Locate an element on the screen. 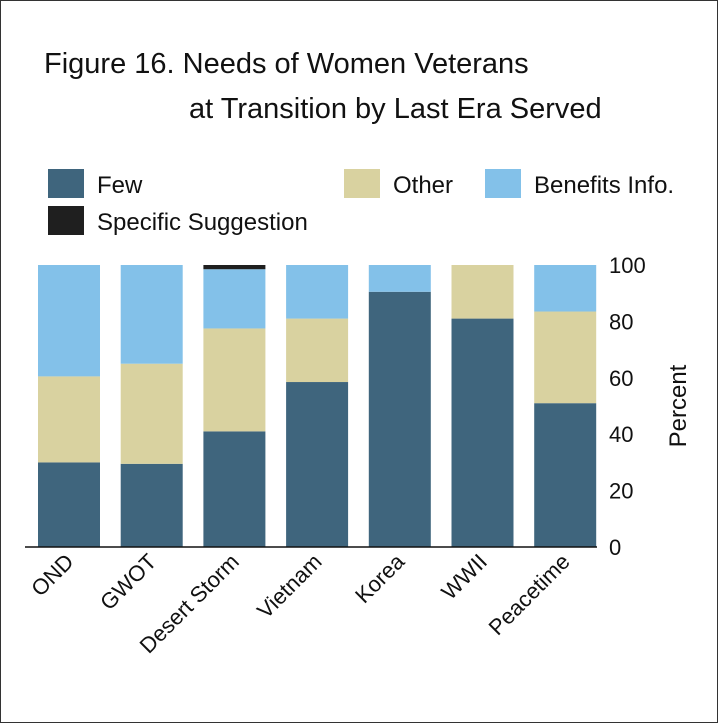  legend-label-few: Few is located at coordinates (120, 185).